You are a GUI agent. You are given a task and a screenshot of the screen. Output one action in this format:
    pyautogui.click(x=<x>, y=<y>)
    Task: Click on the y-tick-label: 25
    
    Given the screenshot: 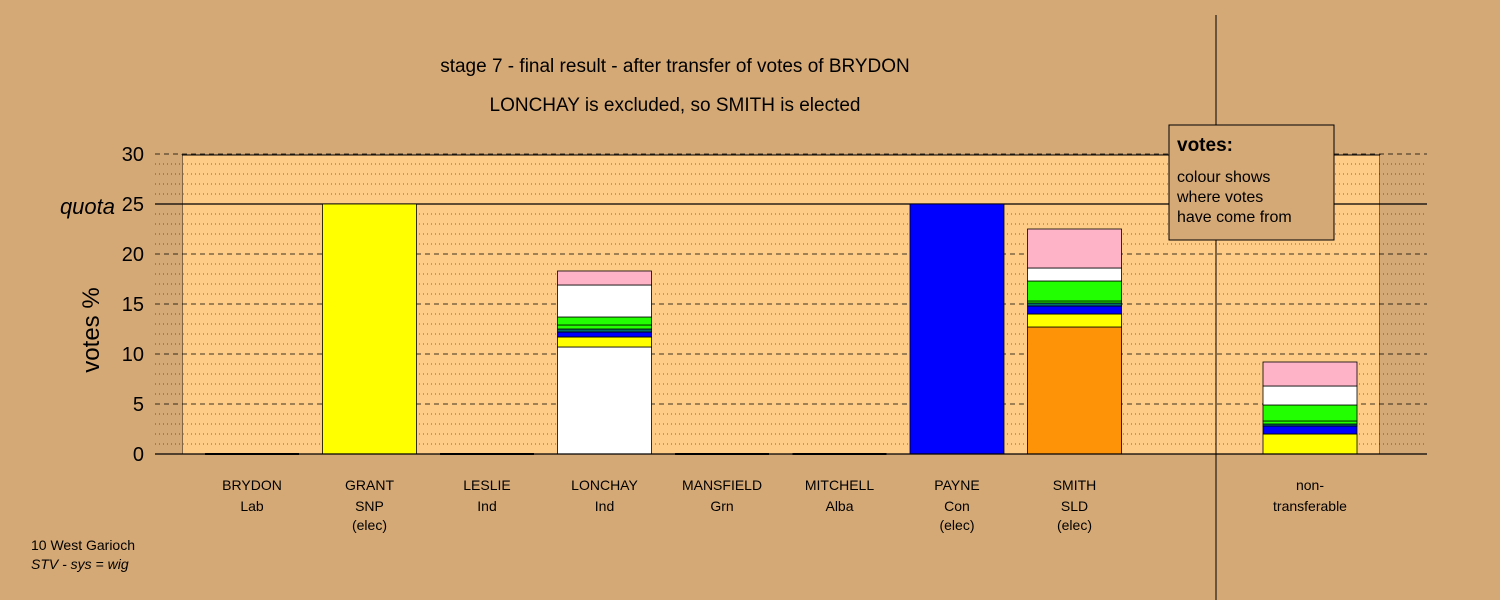 What is the action you would take?
    pyautogui.click(x=133, y=205)
    